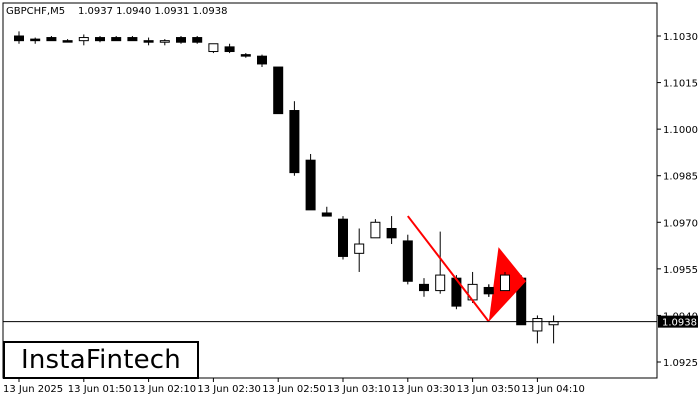 This screenshot has width=700, height=404. I want to click on x-tick-label: 13 Jun 04:10, so click(553, 389).